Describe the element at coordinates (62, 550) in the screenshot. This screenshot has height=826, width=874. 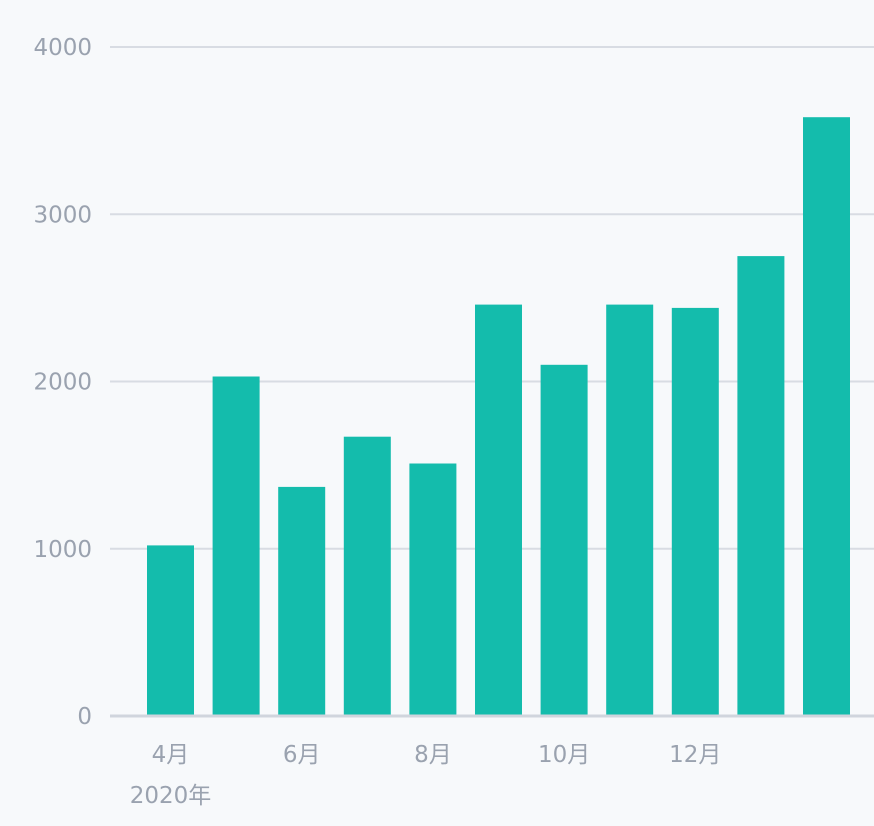
I see `y-tick-label: 1000` at that location.